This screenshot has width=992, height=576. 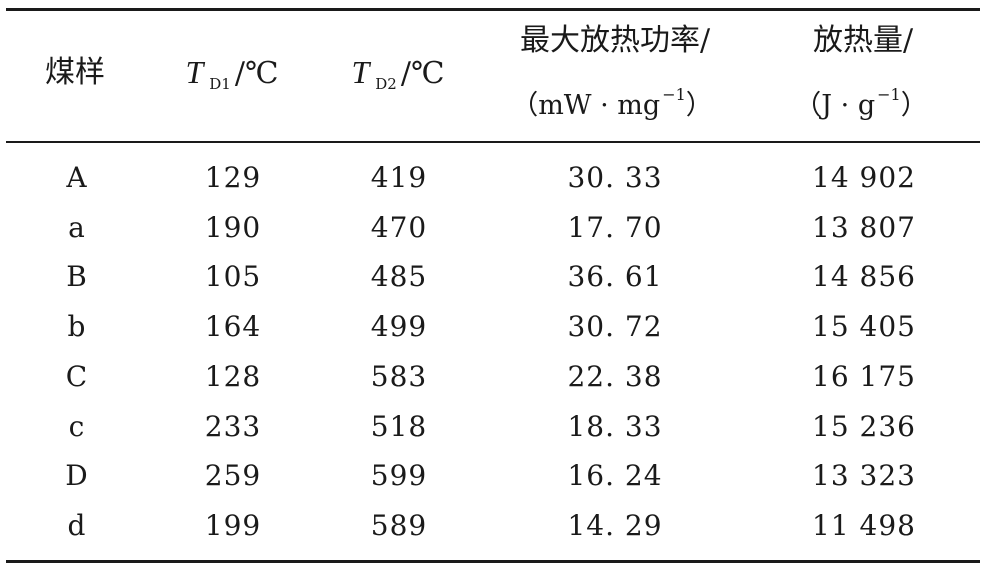 What do you see at coordinates (399, 276) in the screenshot?
I see `cell-td2: 485` at bounding box center [399, 276].